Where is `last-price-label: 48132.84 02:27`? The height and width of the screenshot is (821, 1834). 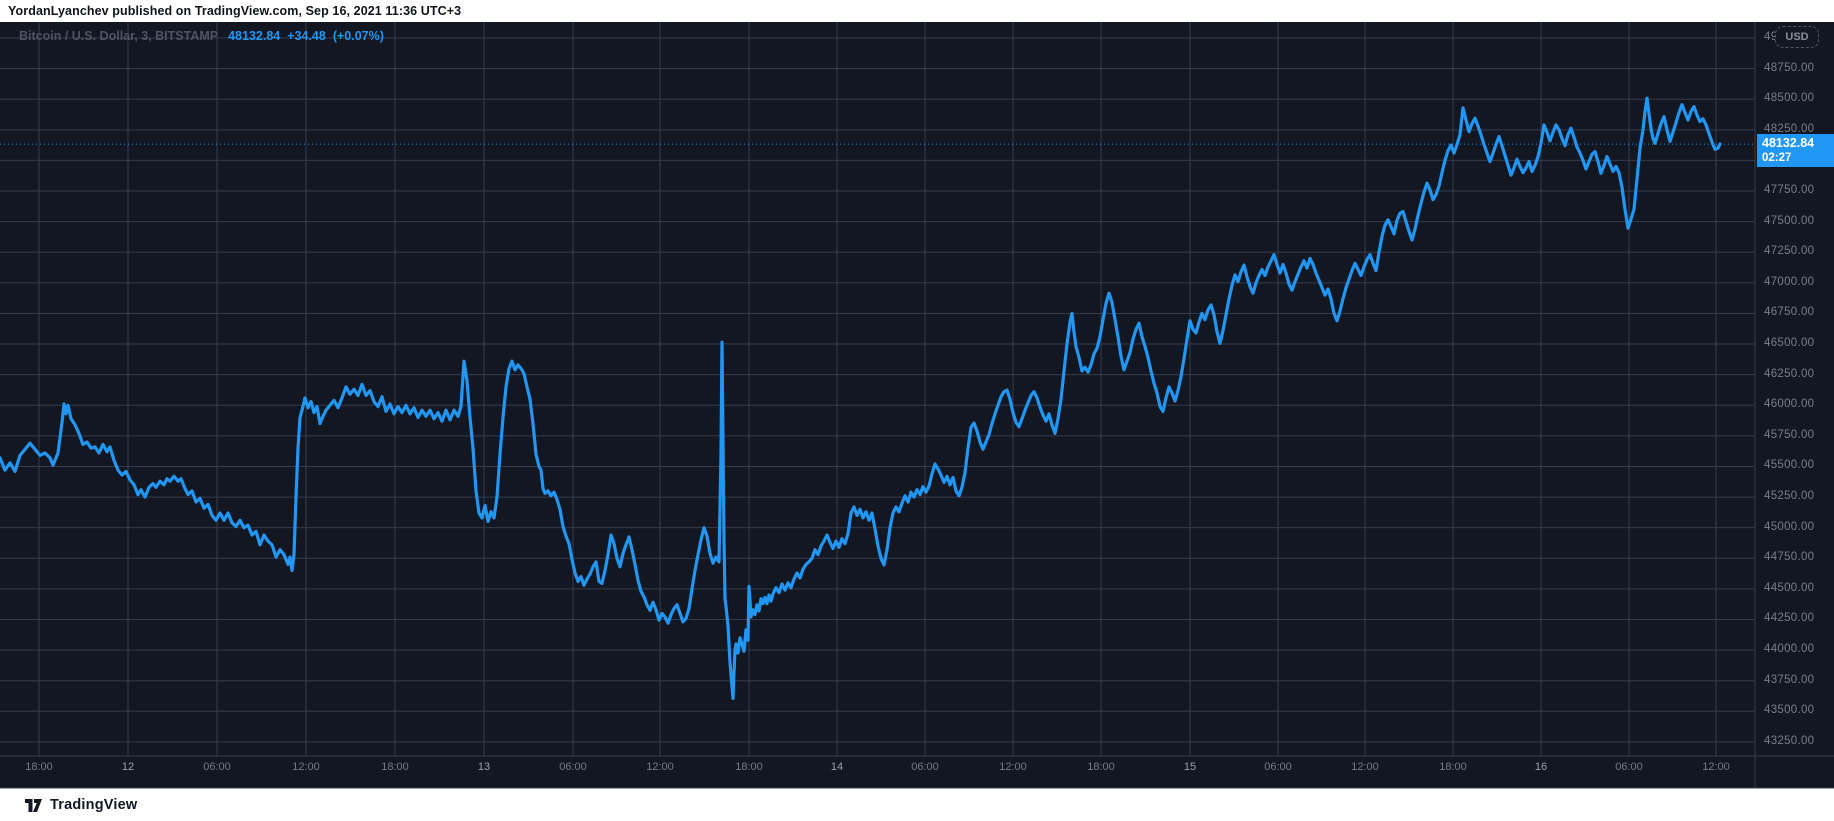 last-price-label: 48132.84 02:27 is located at coordinates (1795, 151).